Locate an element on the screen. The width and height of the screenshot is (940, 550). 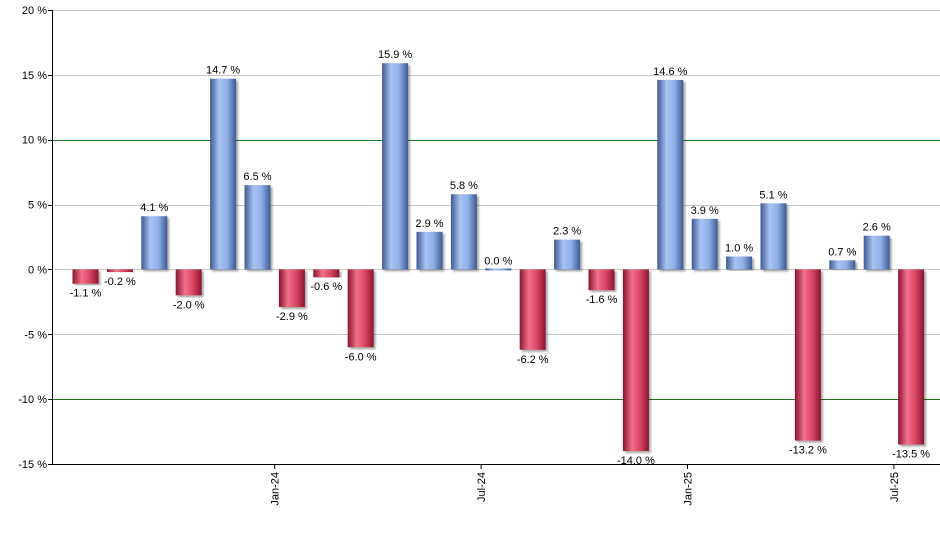
data-label: 14.7 % is located at coordinates (223, 71).